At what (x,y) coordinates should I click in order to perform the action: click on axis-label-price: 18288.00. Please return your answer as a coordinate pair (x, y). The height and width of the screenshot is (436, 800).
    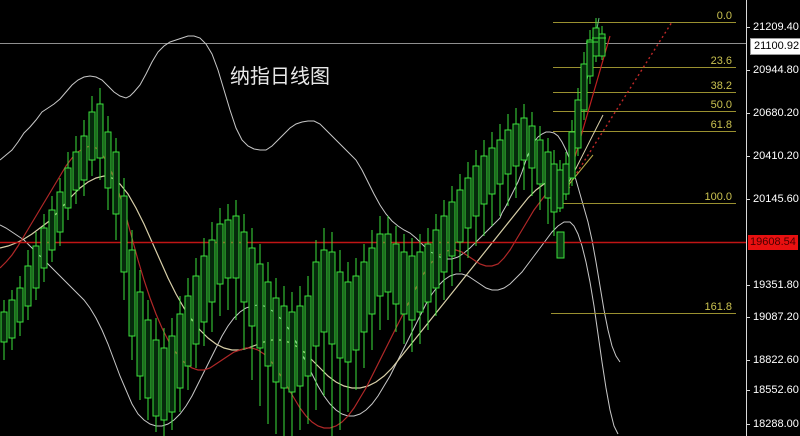
    Looking at the image, I should click on (776, 424).